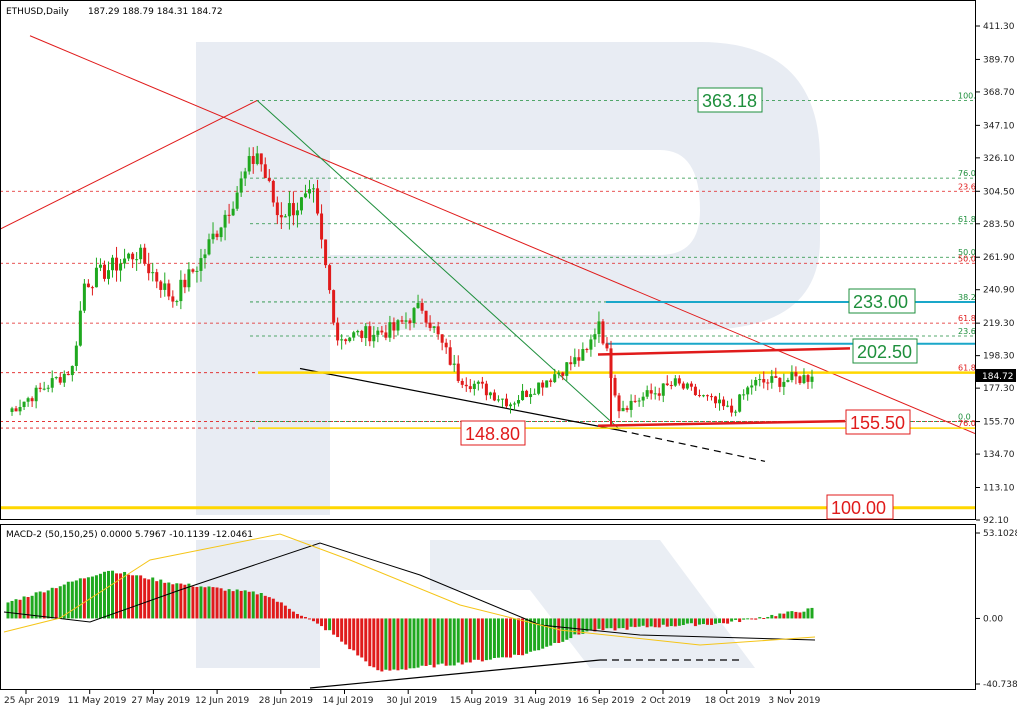 Image resolution: width=1017 pixels, height=711 pixels. What do you see at coordinates (999, 93) in the screenshot?
I see `price-axis-label: 368.70` at bounding box center [999, 93].